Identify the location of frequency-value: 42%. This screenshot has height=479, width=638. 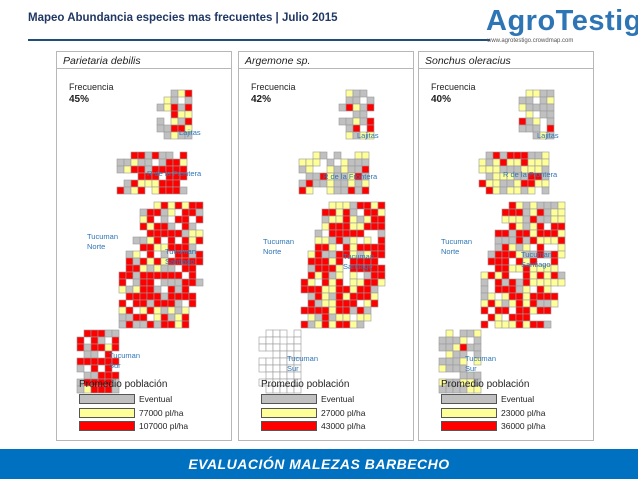
(261, 99).